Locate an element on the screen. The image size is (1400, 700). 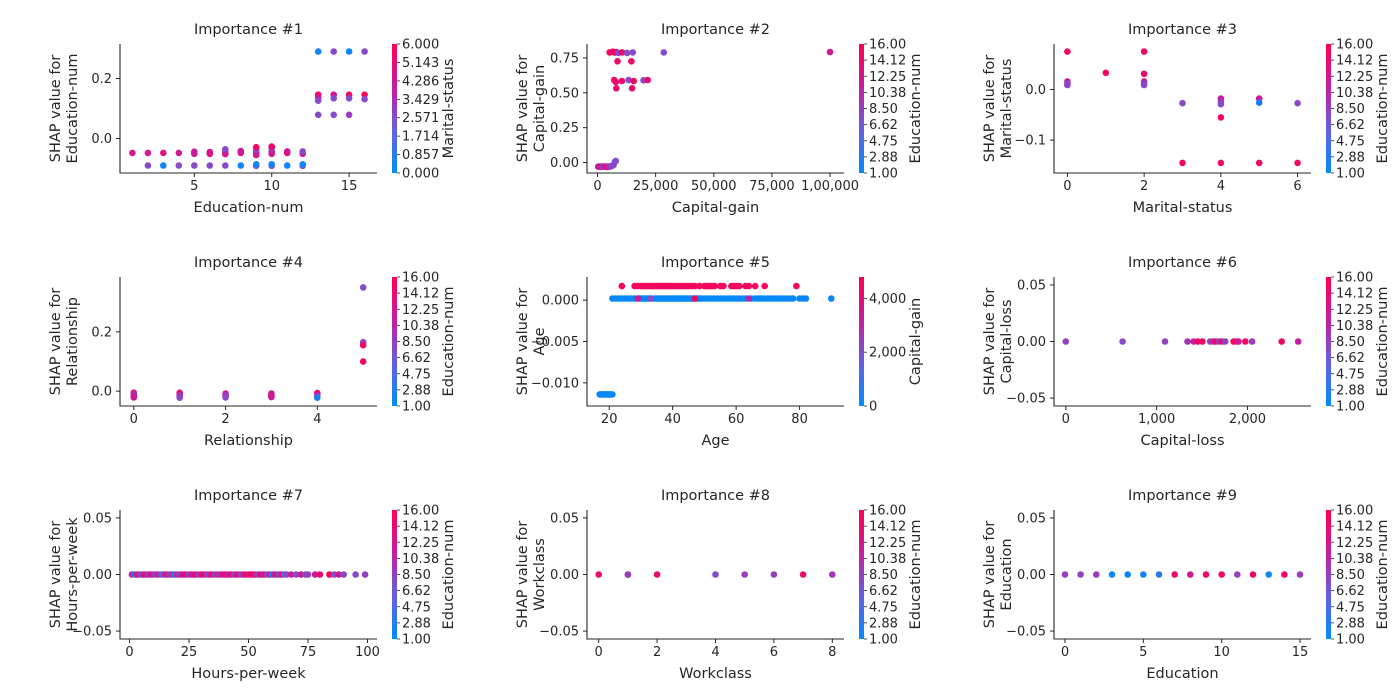
y-axis-label: Marital-status is located at coordinates (1007, 109).